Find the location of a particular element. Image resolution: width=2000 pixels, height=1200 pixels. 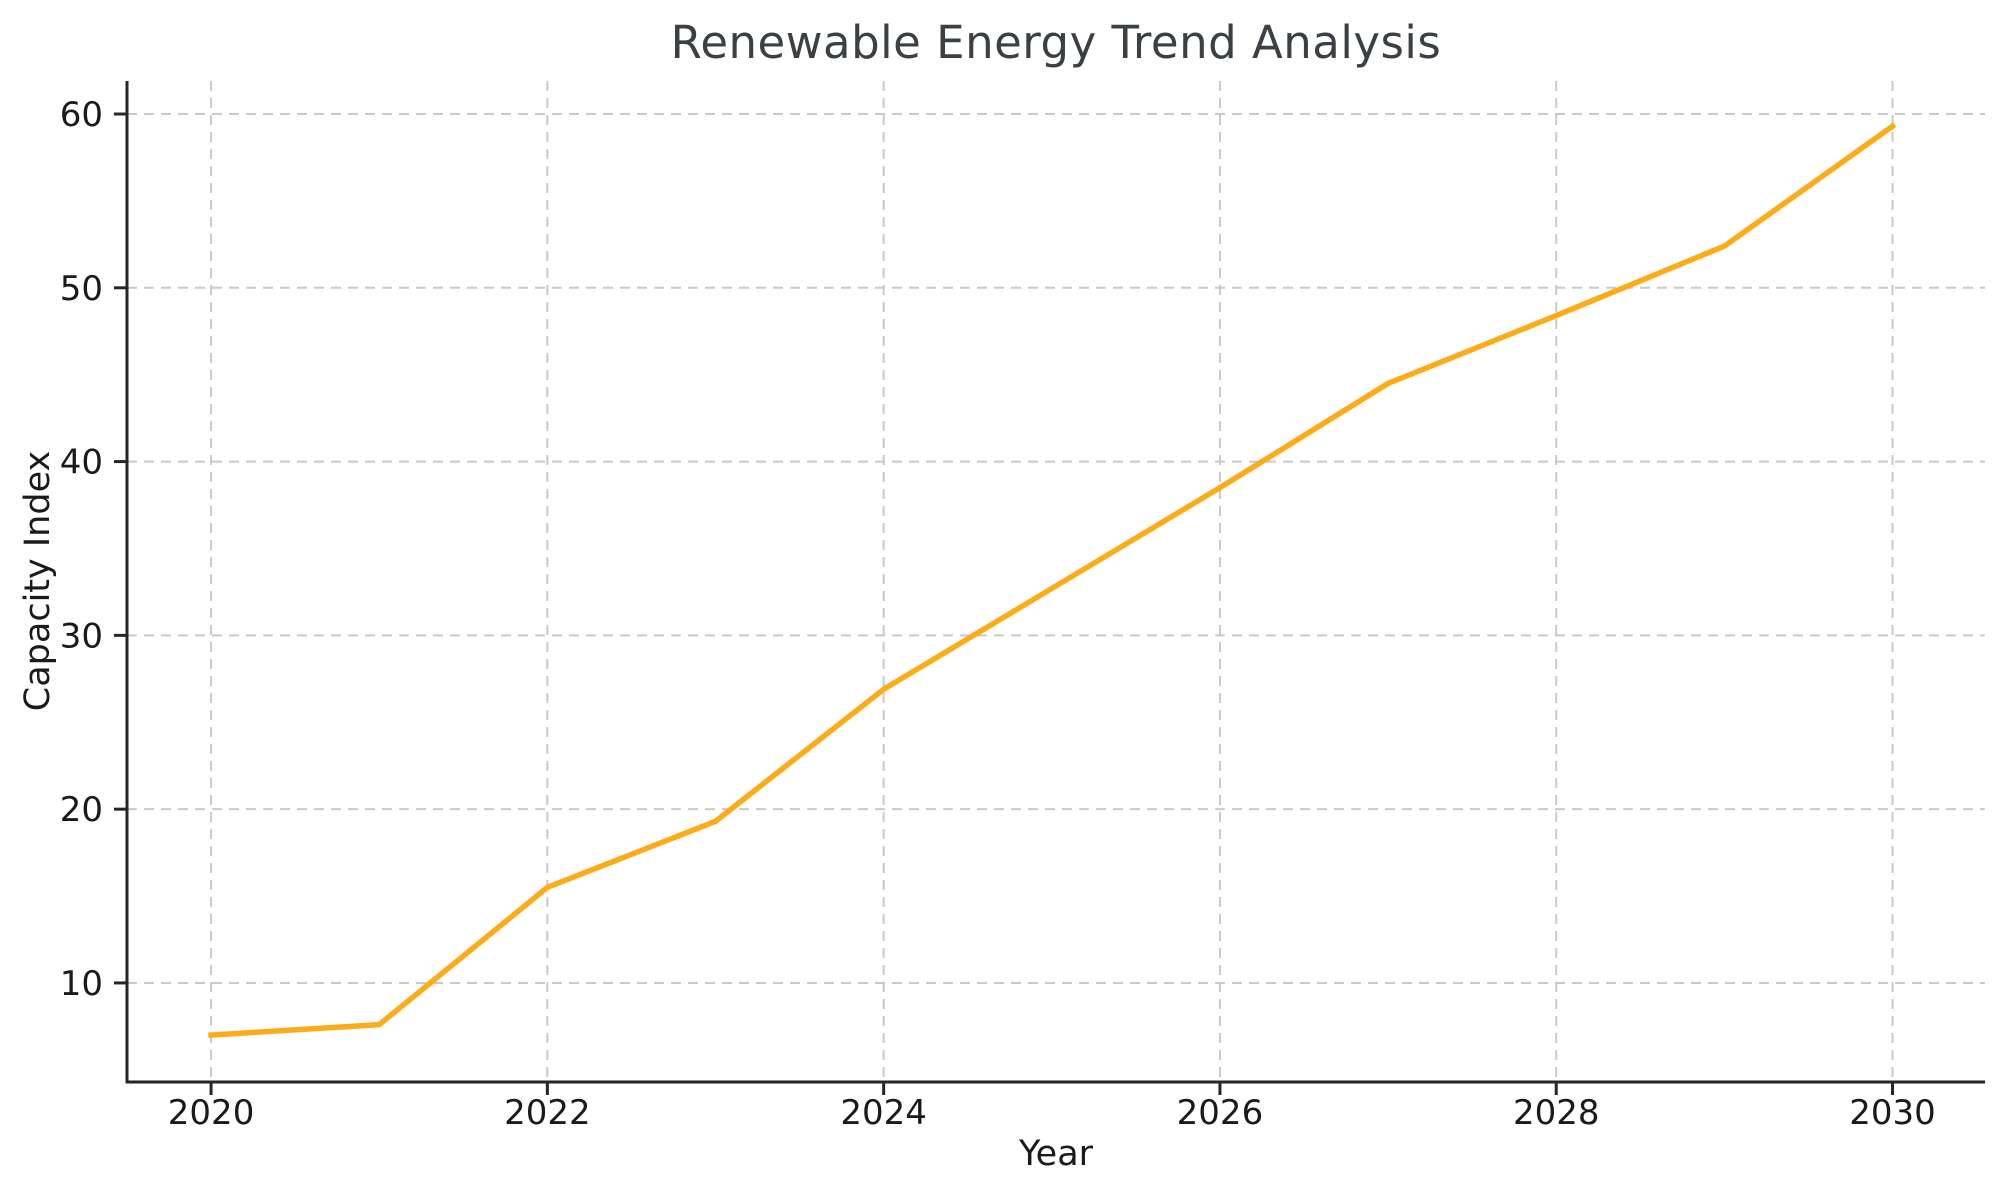

y-tick-label-20: 20 is located at coordinates (81, 810).